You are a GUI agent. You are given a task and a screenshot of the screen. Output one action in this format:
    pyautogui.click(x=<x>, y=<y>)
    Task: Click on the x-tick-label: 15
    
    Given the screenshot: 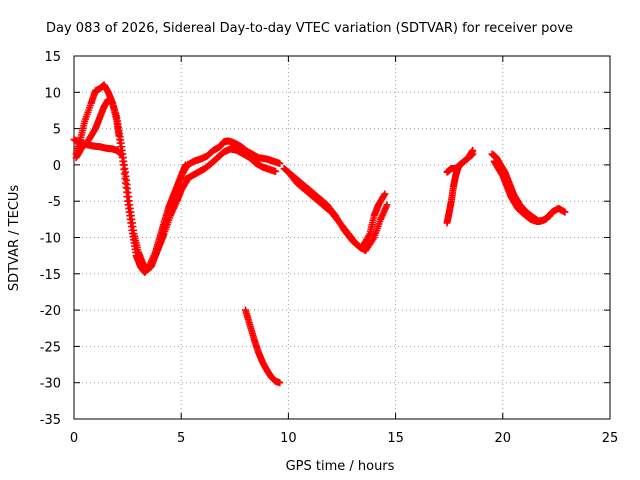 What is the action you would take?
    pyautogui.click(x=395, y=438)
    